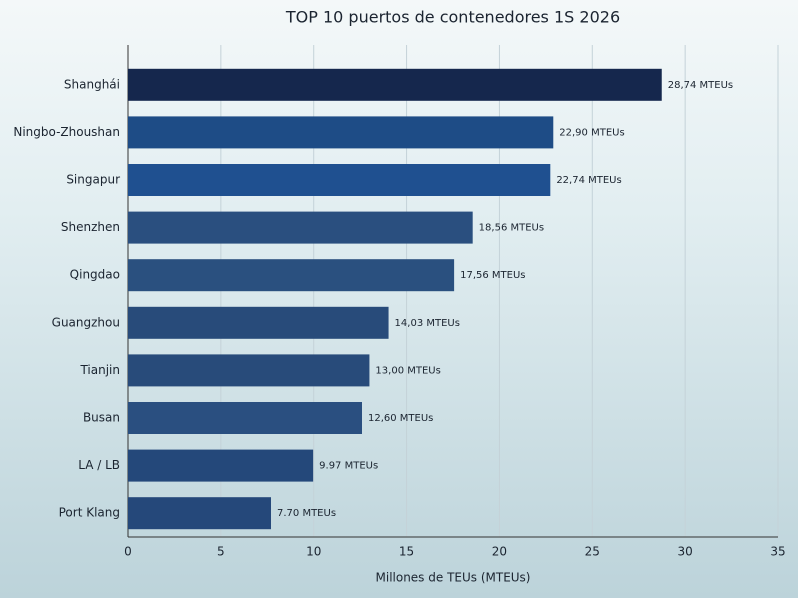 The width and height of the screenshot is (798, 602). I want to click on x-tick-label: 35, so click(777, 552).